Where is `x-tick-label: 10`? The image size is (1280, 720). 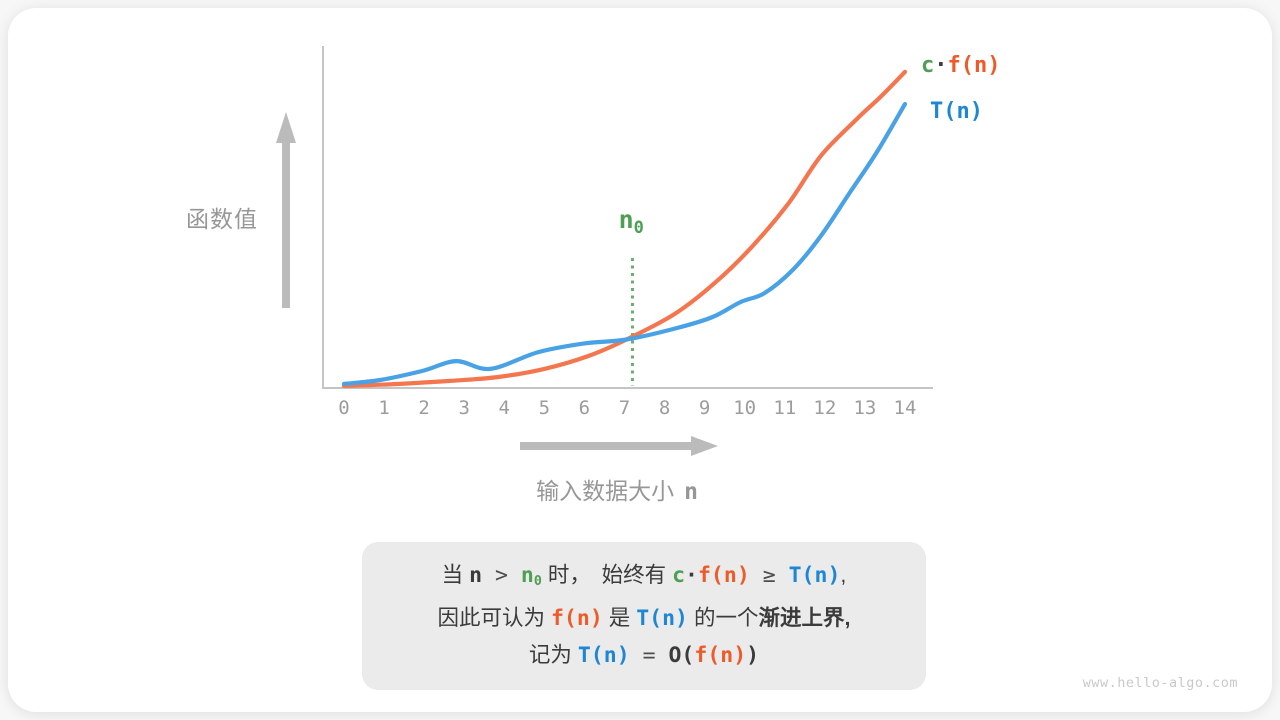 x-tick-label: 10 is located at coordinates (745, 408).